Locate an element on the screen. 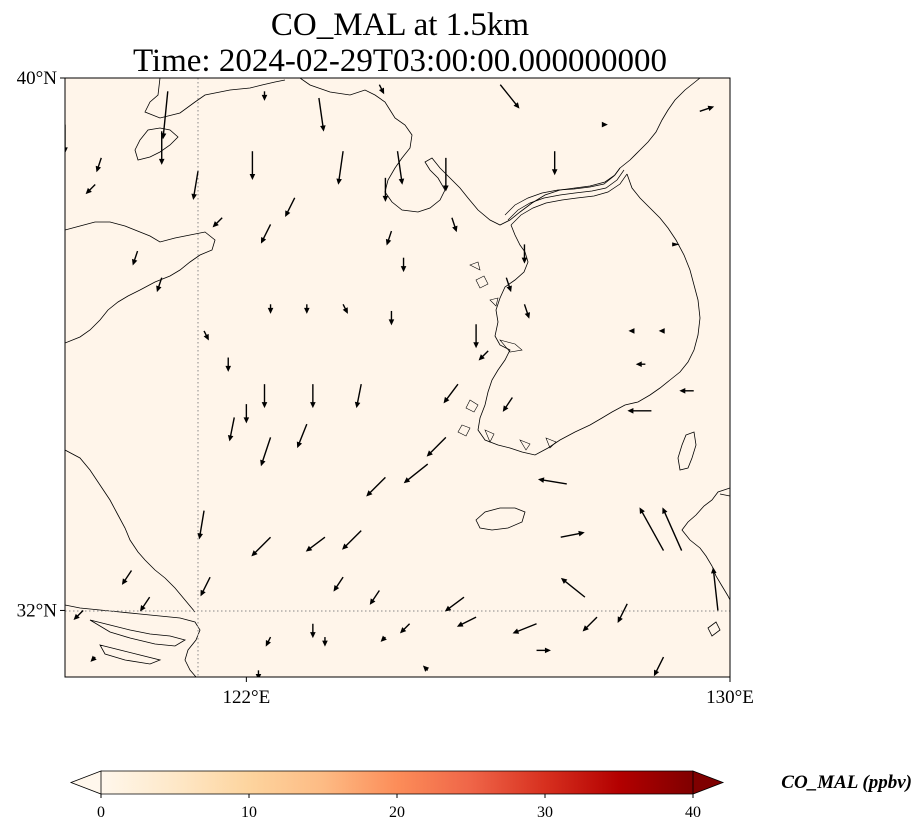 This screenshot has width=922, height=836. colorbar-tick-label: 20 is located at coordinates (397, 812).